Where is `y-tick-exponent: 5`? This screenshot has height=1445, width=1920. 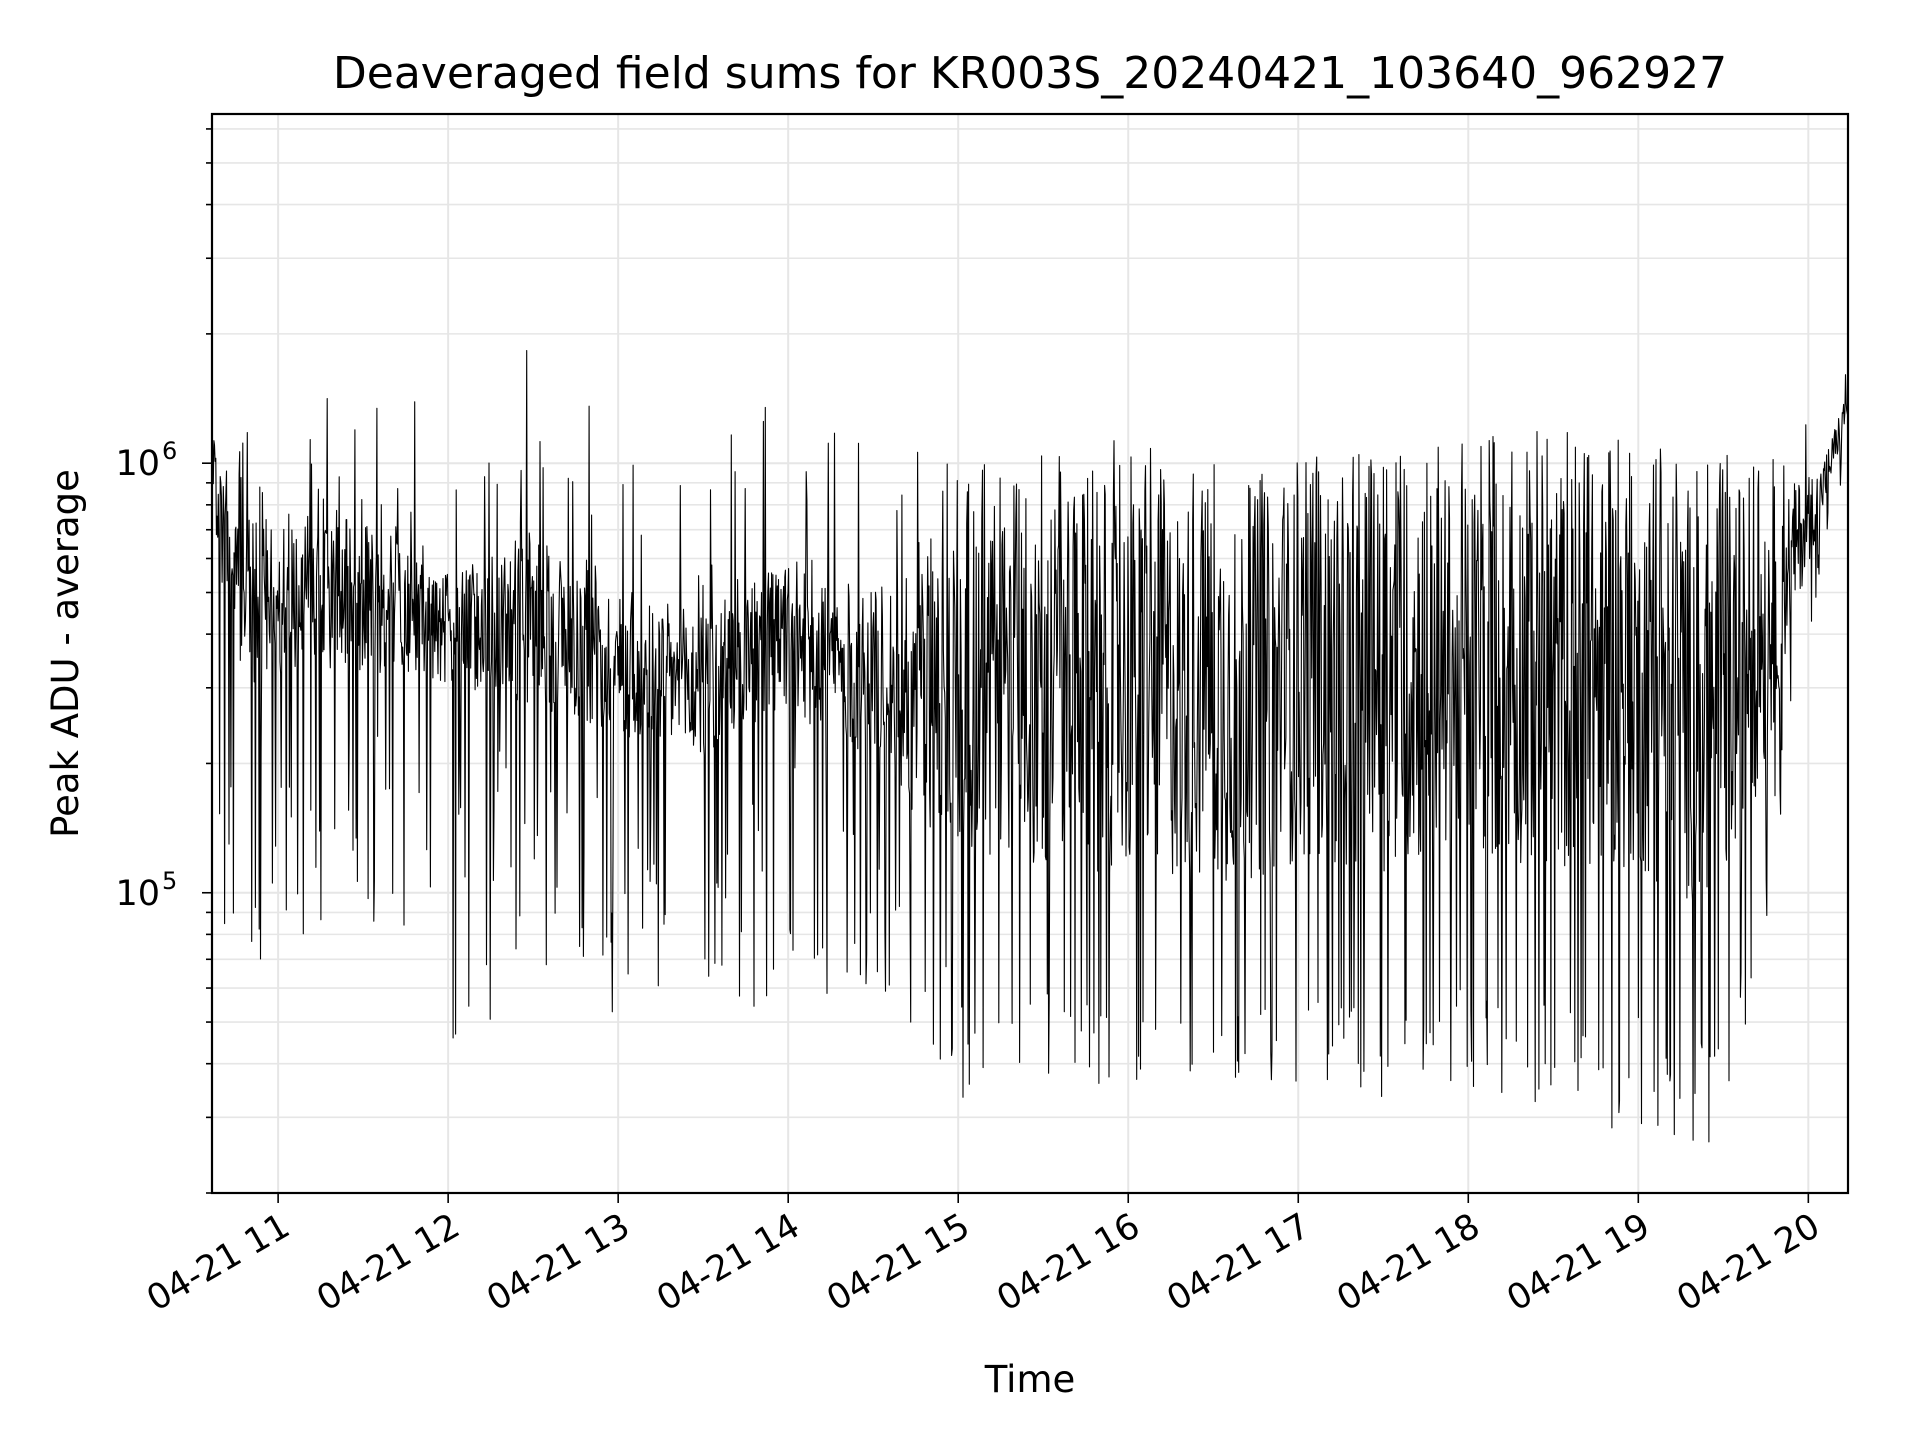 y-tick-exponent: 5 is located at coordinates (169, 881).